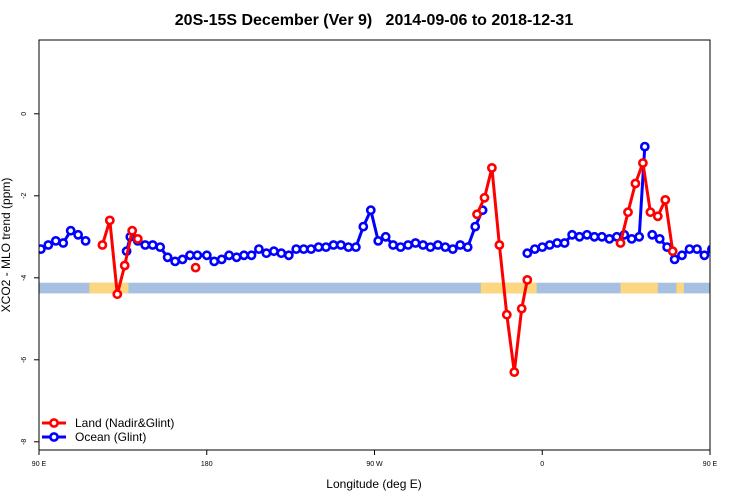 The image size is (750, 500). I want to click on x-tick-label: 90 W, so click(374, 464).